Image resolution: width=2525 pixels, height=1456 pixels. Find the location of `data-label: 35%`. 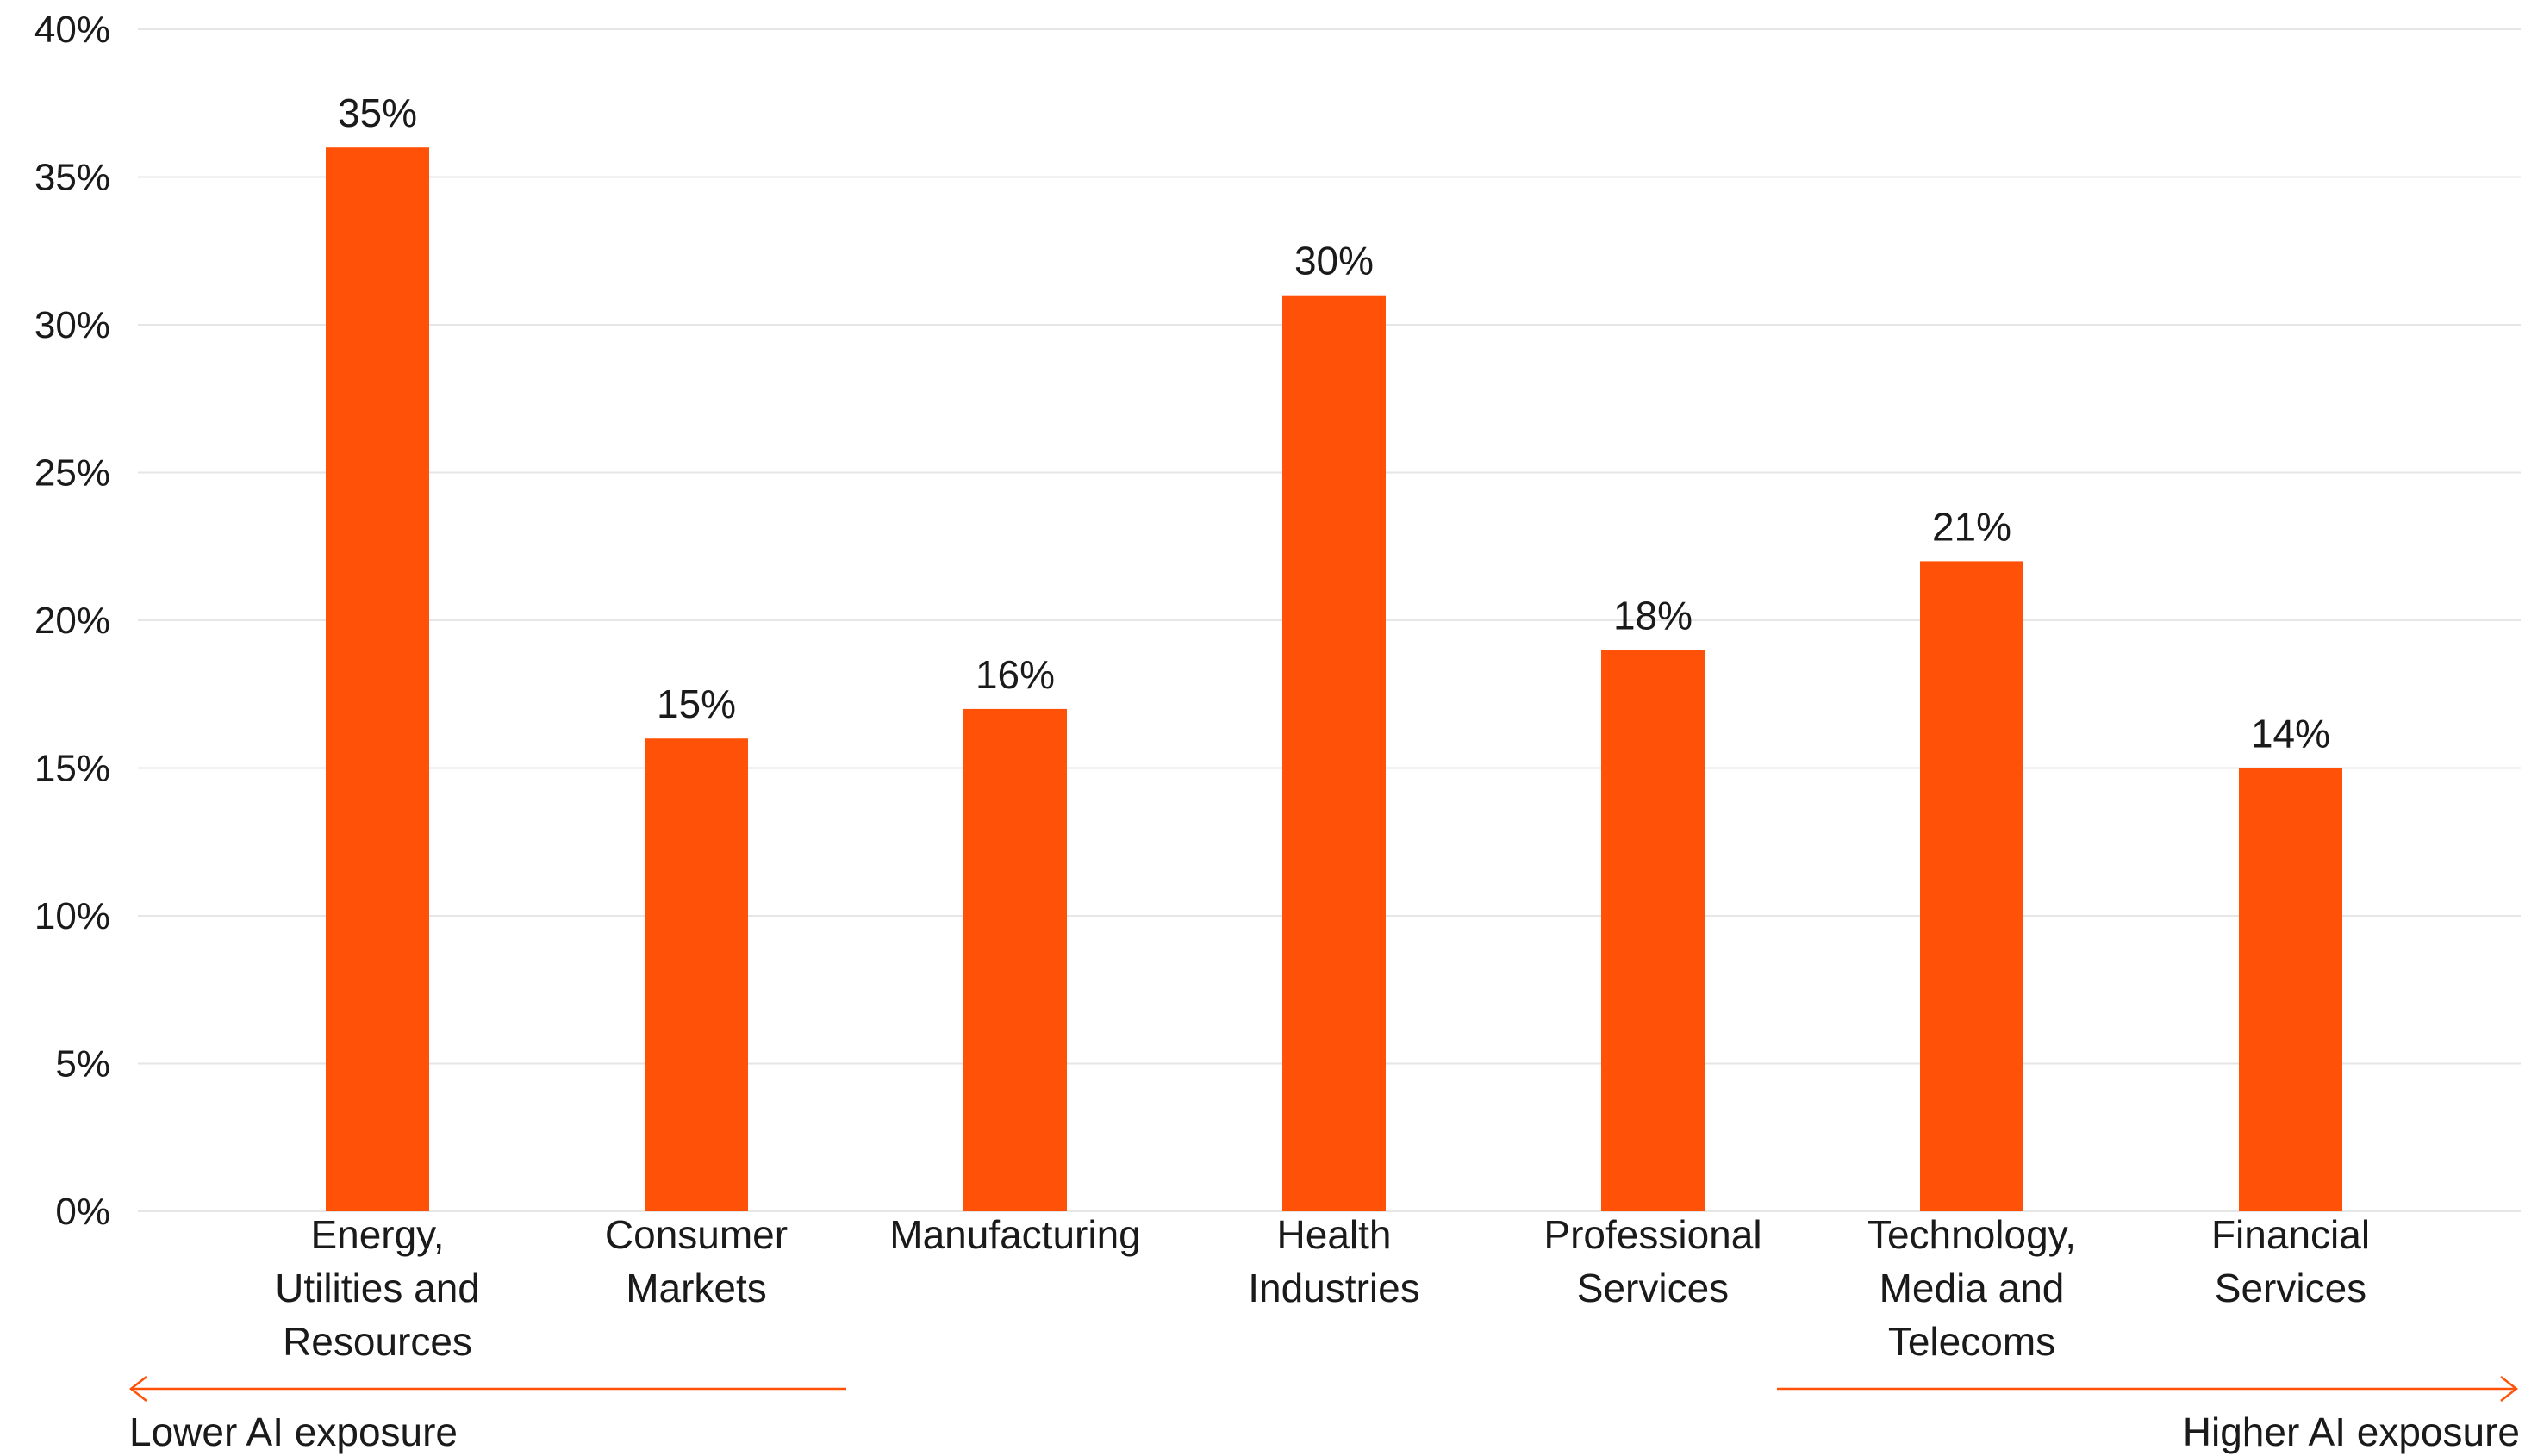

data-label: 35% is located at coordinates (377, 113).